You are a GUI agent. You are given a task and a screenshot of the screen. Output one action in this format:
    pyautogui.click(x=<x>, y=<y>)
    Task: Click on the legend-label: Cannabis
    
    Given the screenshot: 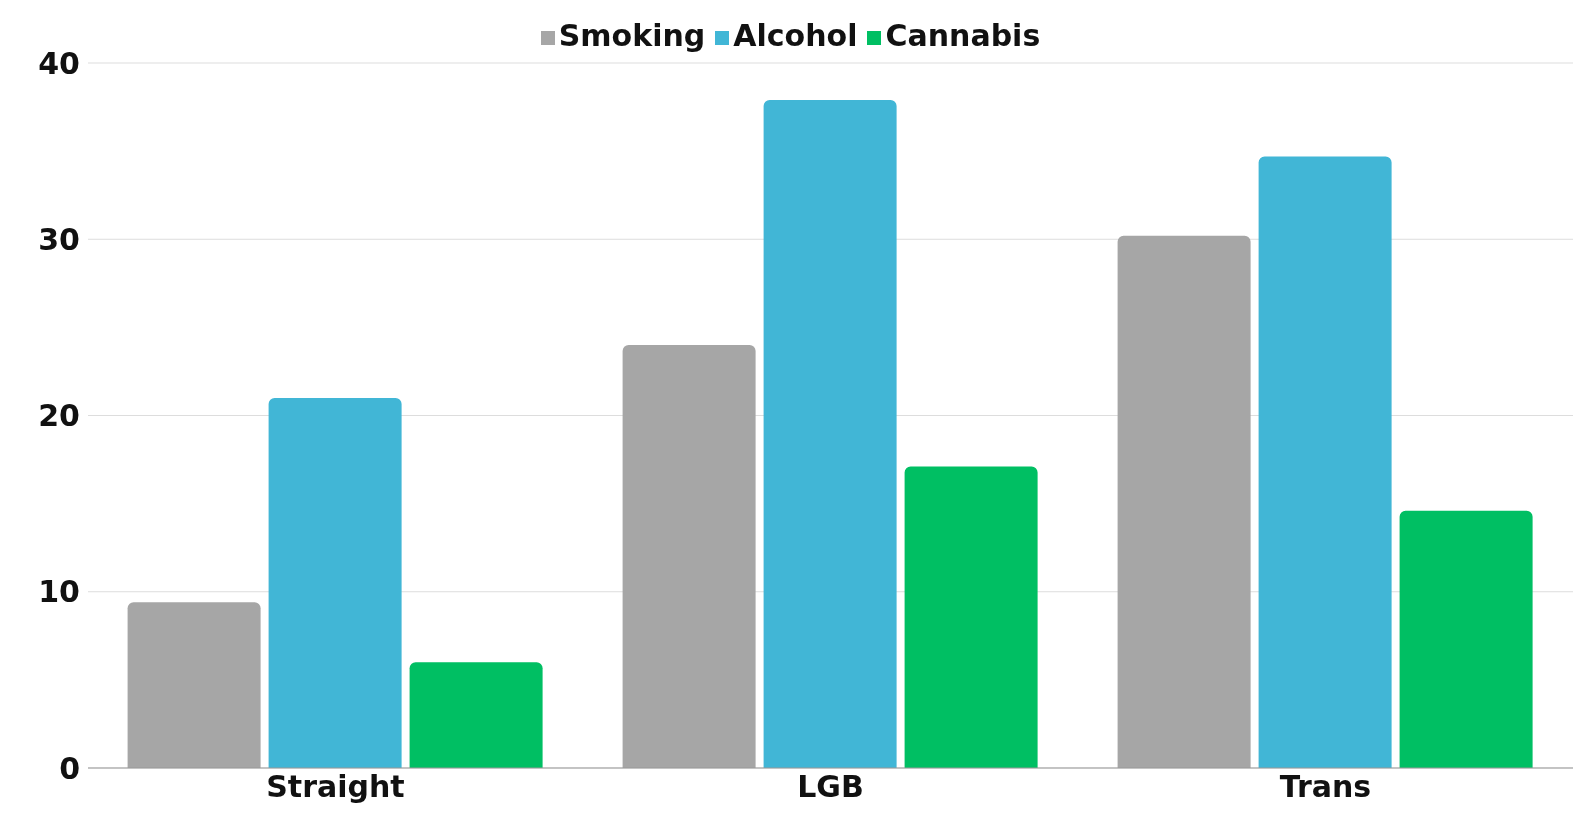 What is the action you would take?
    pyautogui.click(x=963, y=35)
    